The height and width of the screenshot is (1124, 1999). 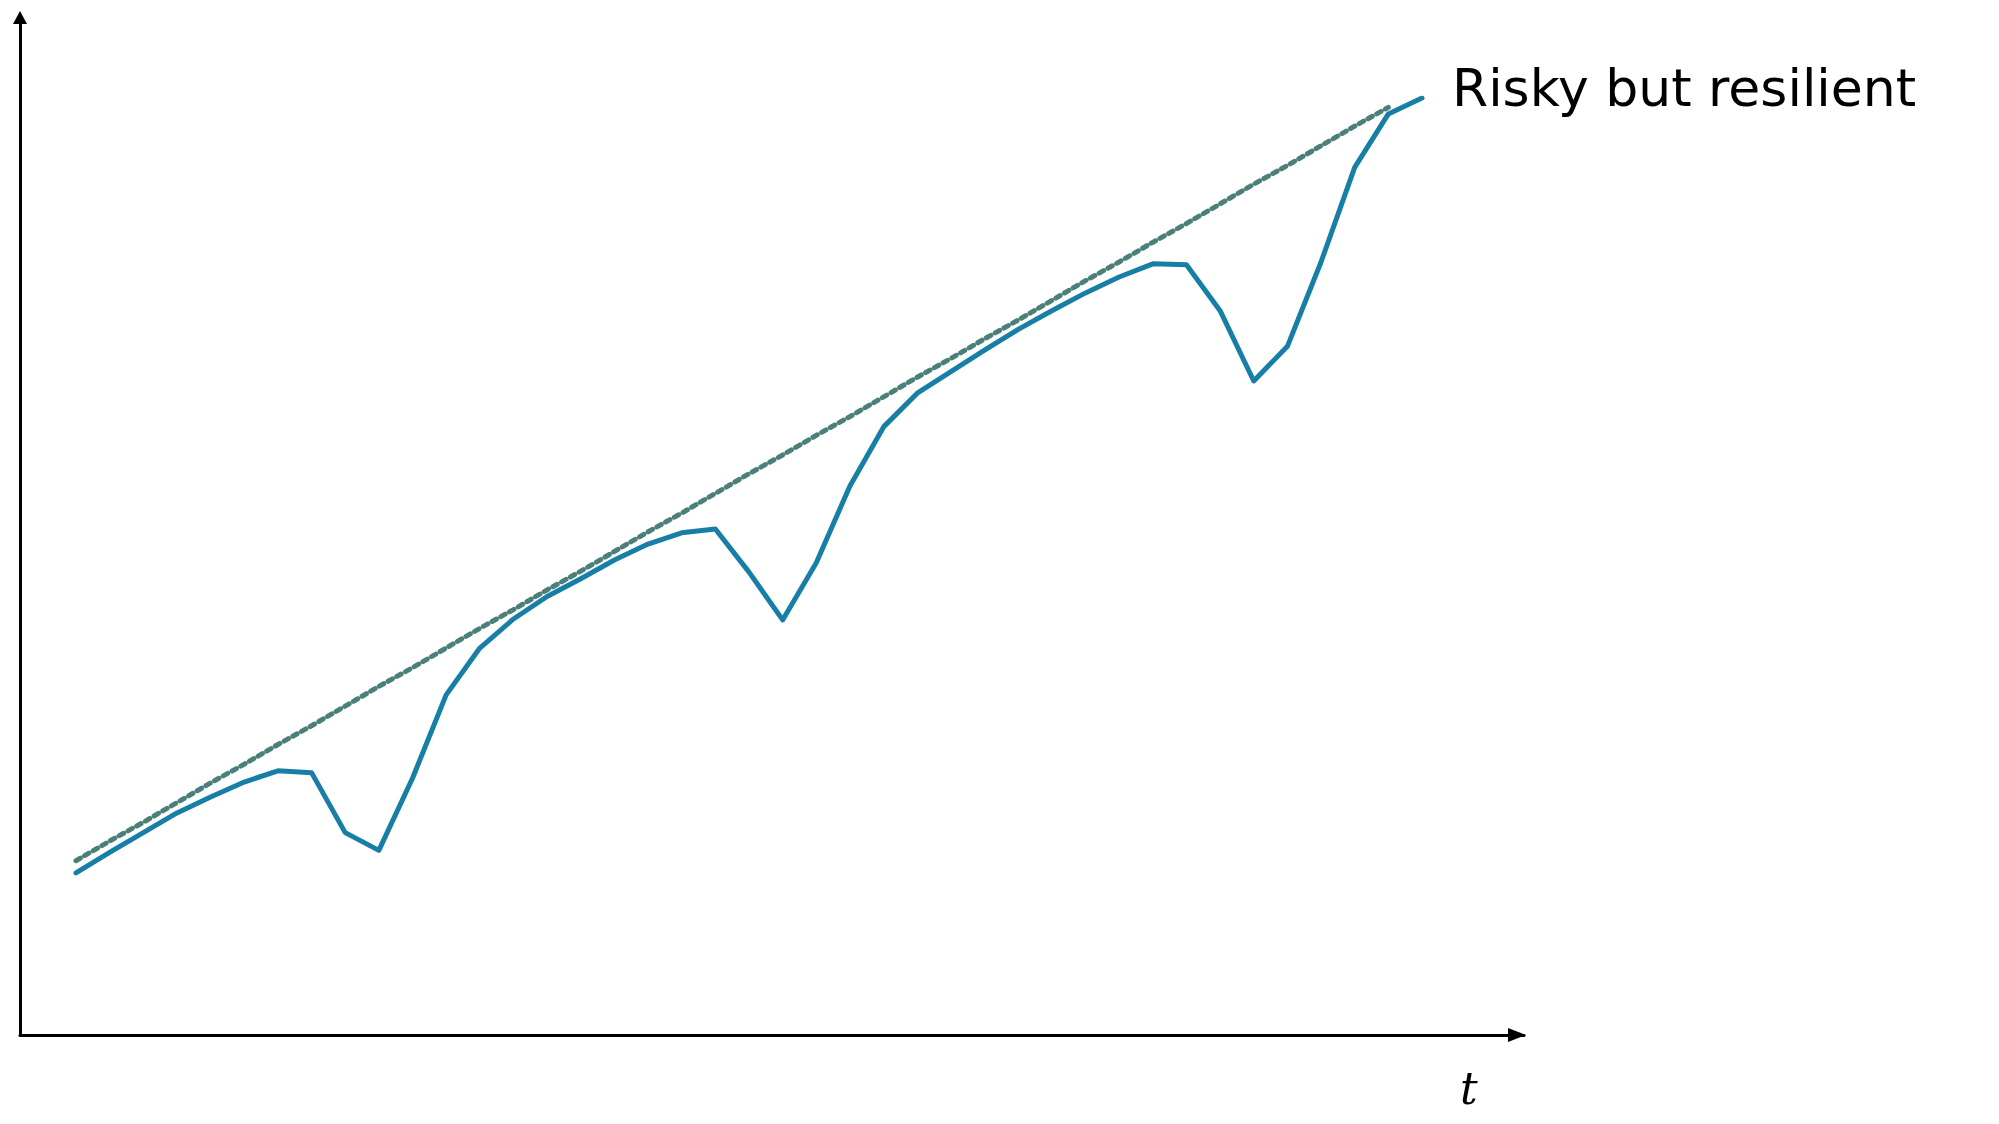 I want to click on series-label: Risky but resilient, so click(x=1684, y=88).